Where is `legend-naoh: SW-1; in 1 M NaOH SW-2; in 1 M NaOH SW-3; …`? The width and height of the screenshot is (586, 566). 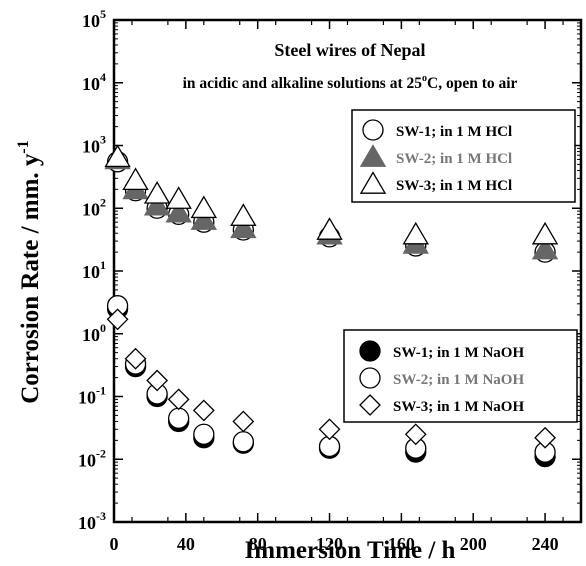 legend-naoh: SW-1; in 1 M NaOH SW-2; in 1 M NaOH SW-3; … is located at coordinates (460, 376).